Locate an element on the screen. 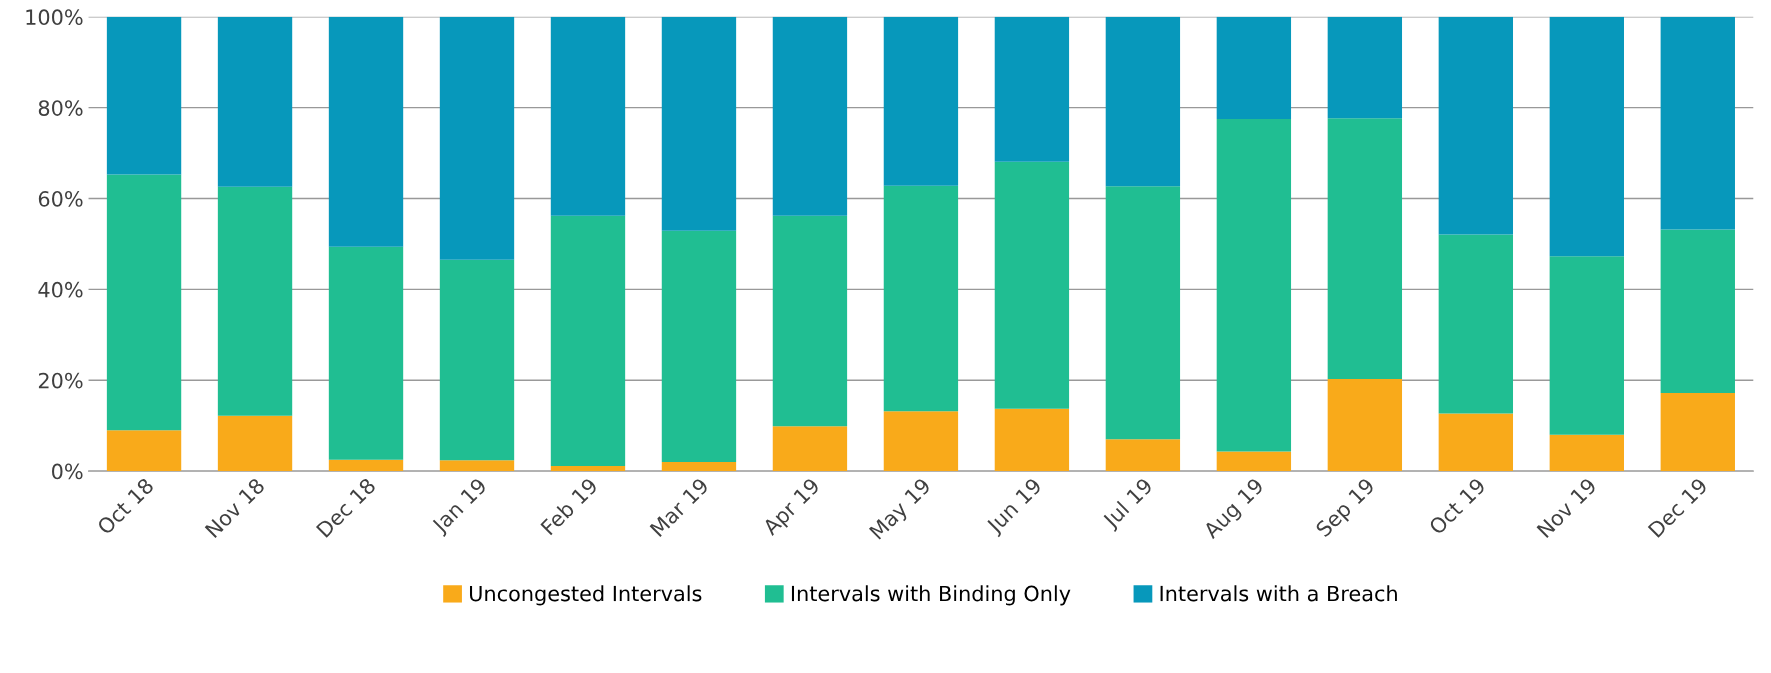  x-tick-label: Oct 19 is located at coordinates (1457, 506).